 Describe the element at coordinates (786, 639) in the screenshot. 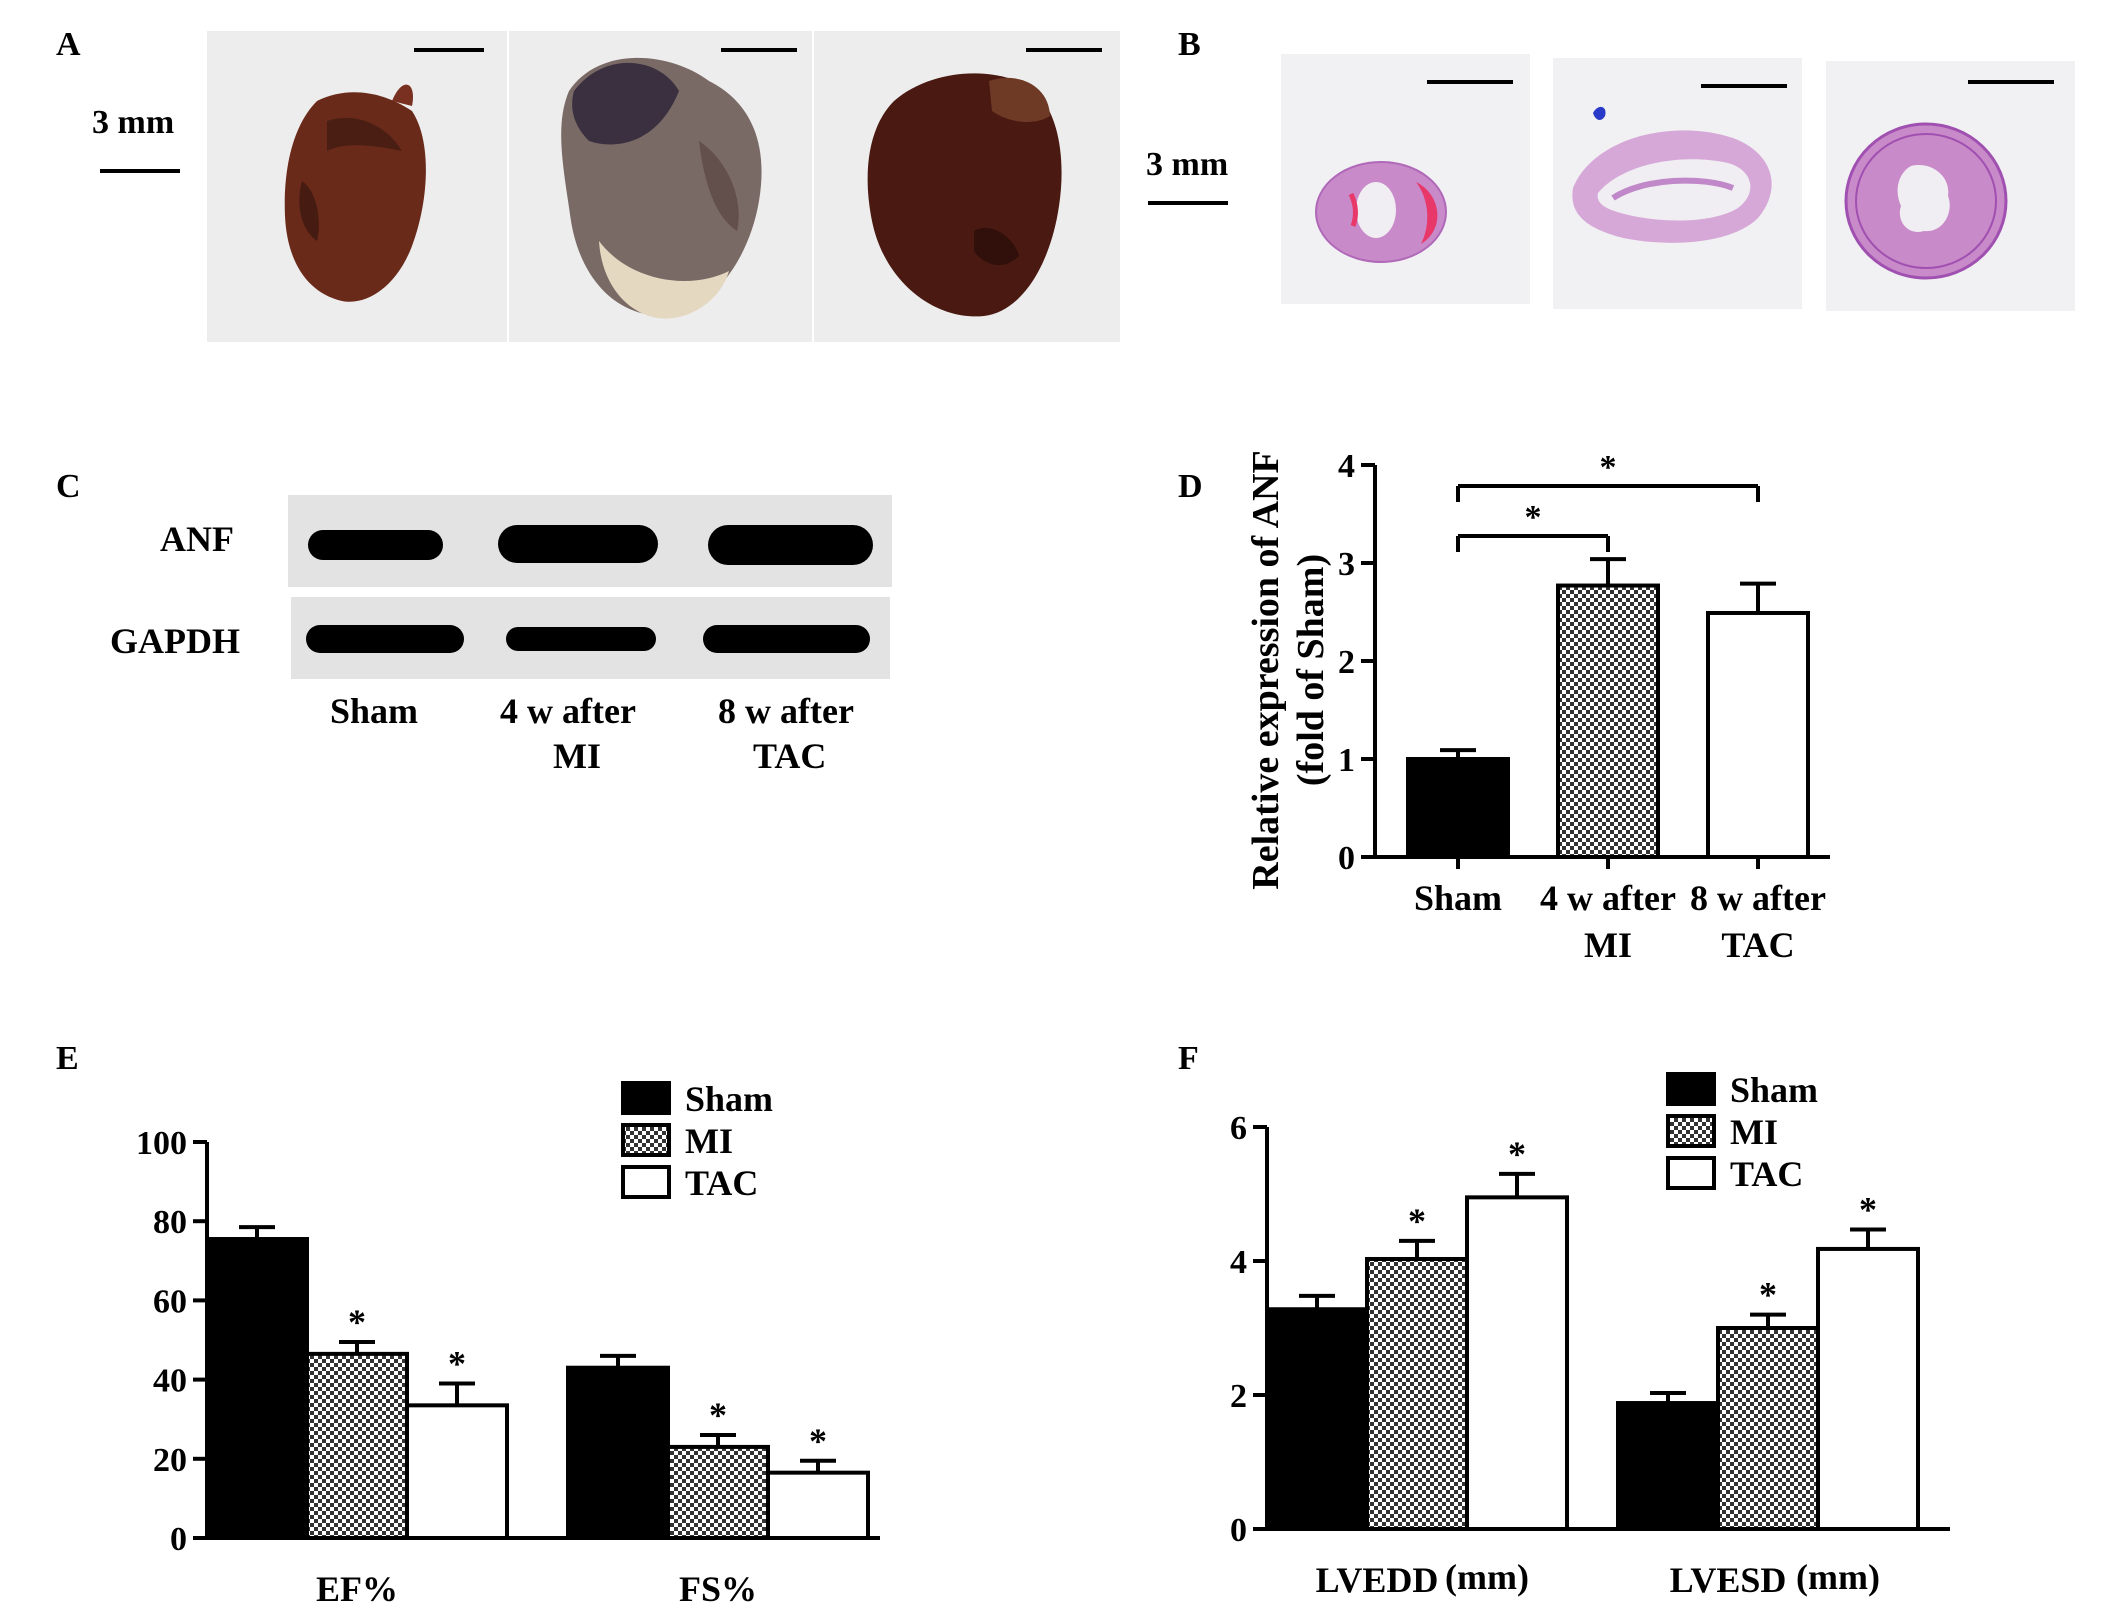

I see `gapdh-band-tac` at that location.